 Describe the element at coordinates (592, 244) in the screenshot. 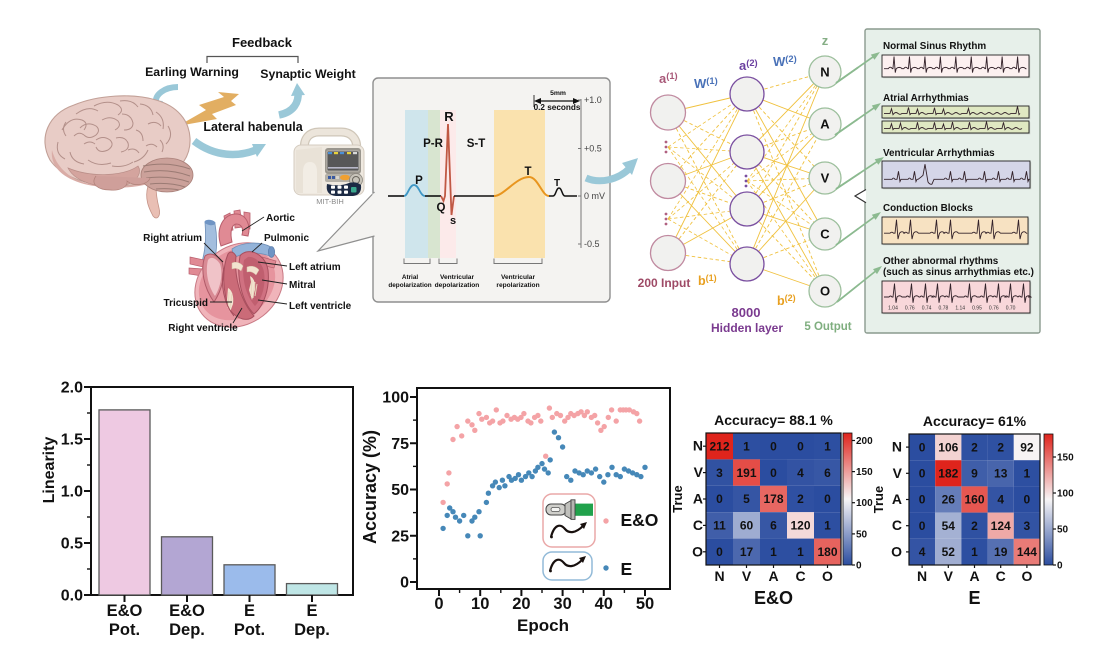

I see `svg-text: -0.5` at that location.